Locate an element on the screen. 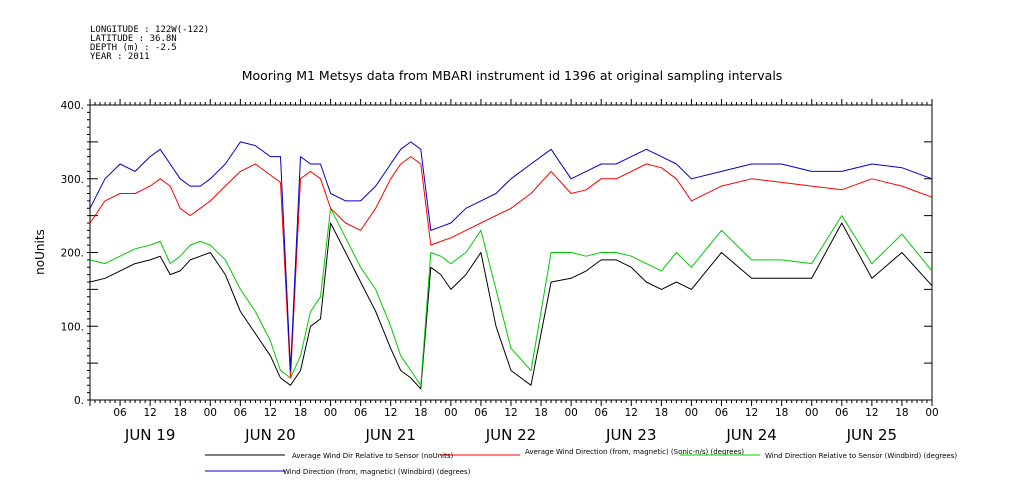 The width and height of the screenshot is (1009, 504). x-day-label: JUN 24 is located at coordinates (750, 435).